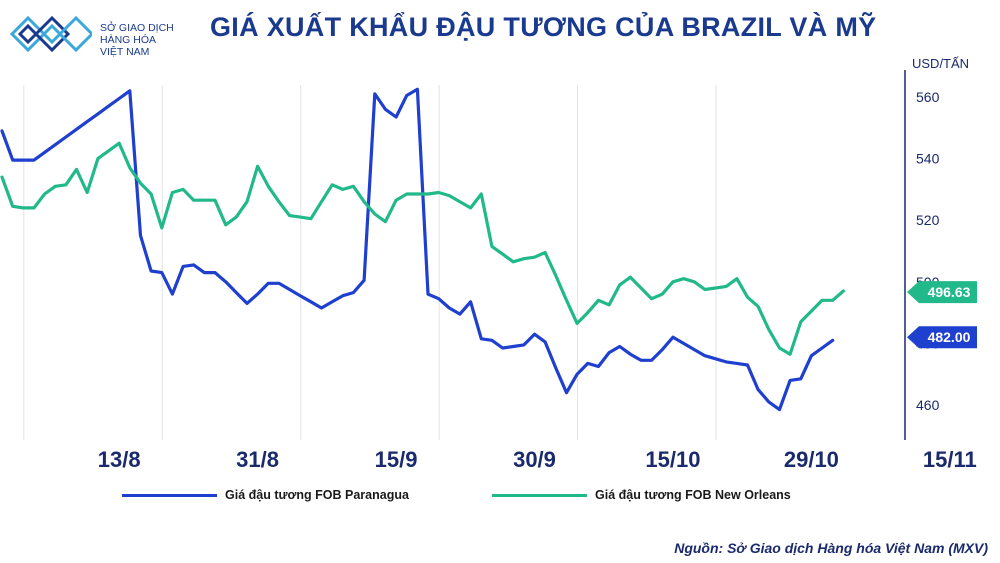 The height and width of the screenshot is (563, 1000). I want to click on x-tick-label: 13/8, so click(119, 459).